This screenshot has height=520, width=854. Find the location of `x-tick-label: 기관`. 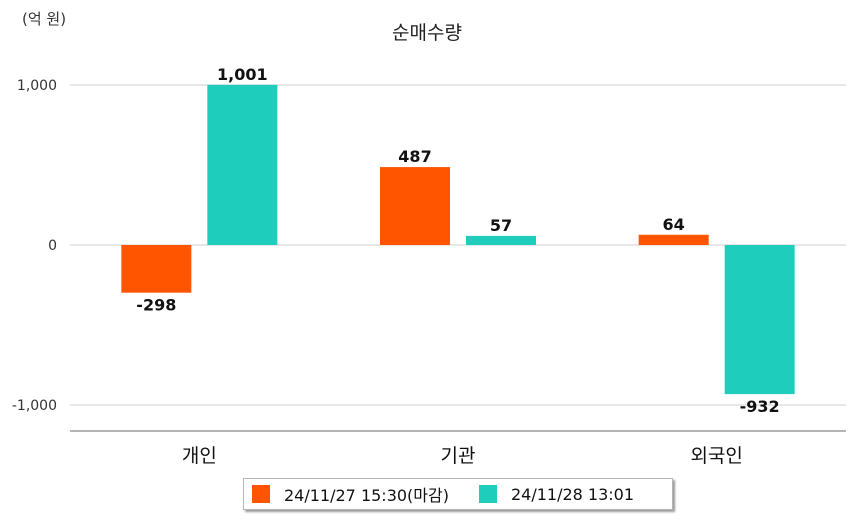

x-tick-label: 기관 is located at coordinates (458, 456).